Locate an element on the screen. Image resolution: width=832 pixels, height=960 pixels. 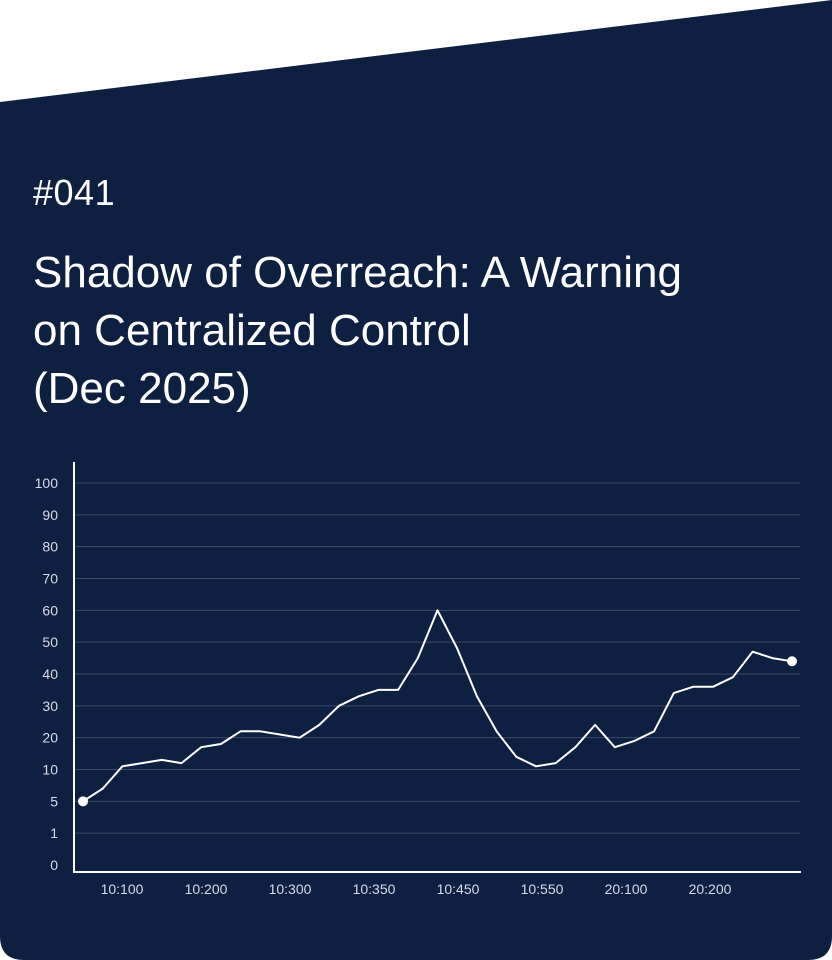
issue-number: #041 is located at coordinates (74, 192).